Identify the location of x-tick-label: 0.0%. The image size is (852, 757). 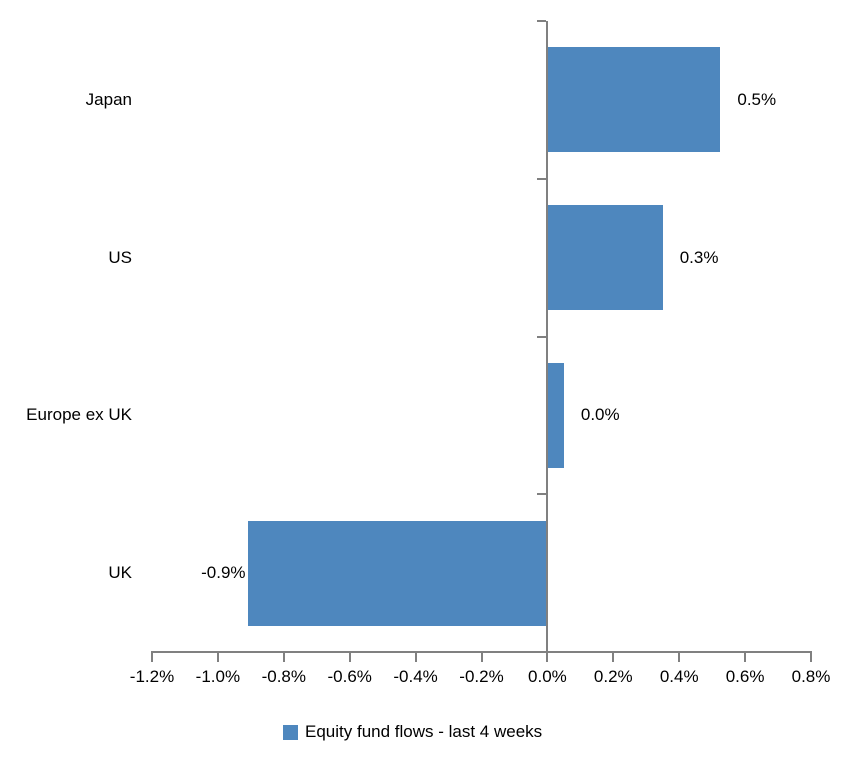
(547, 676).